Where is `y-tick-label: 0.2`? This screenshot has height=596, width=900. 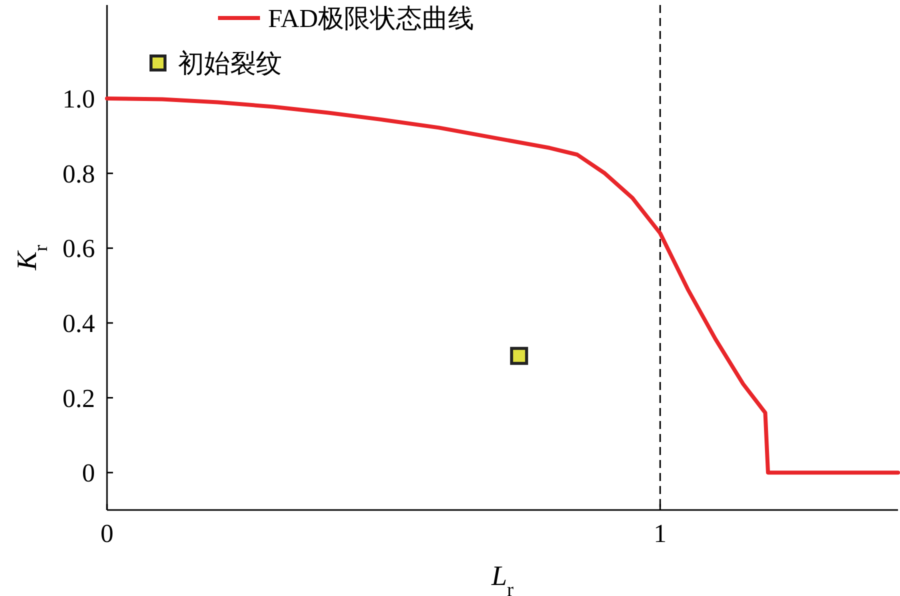
y-tick-label: 0.2 is located at coordinates (78, 398).